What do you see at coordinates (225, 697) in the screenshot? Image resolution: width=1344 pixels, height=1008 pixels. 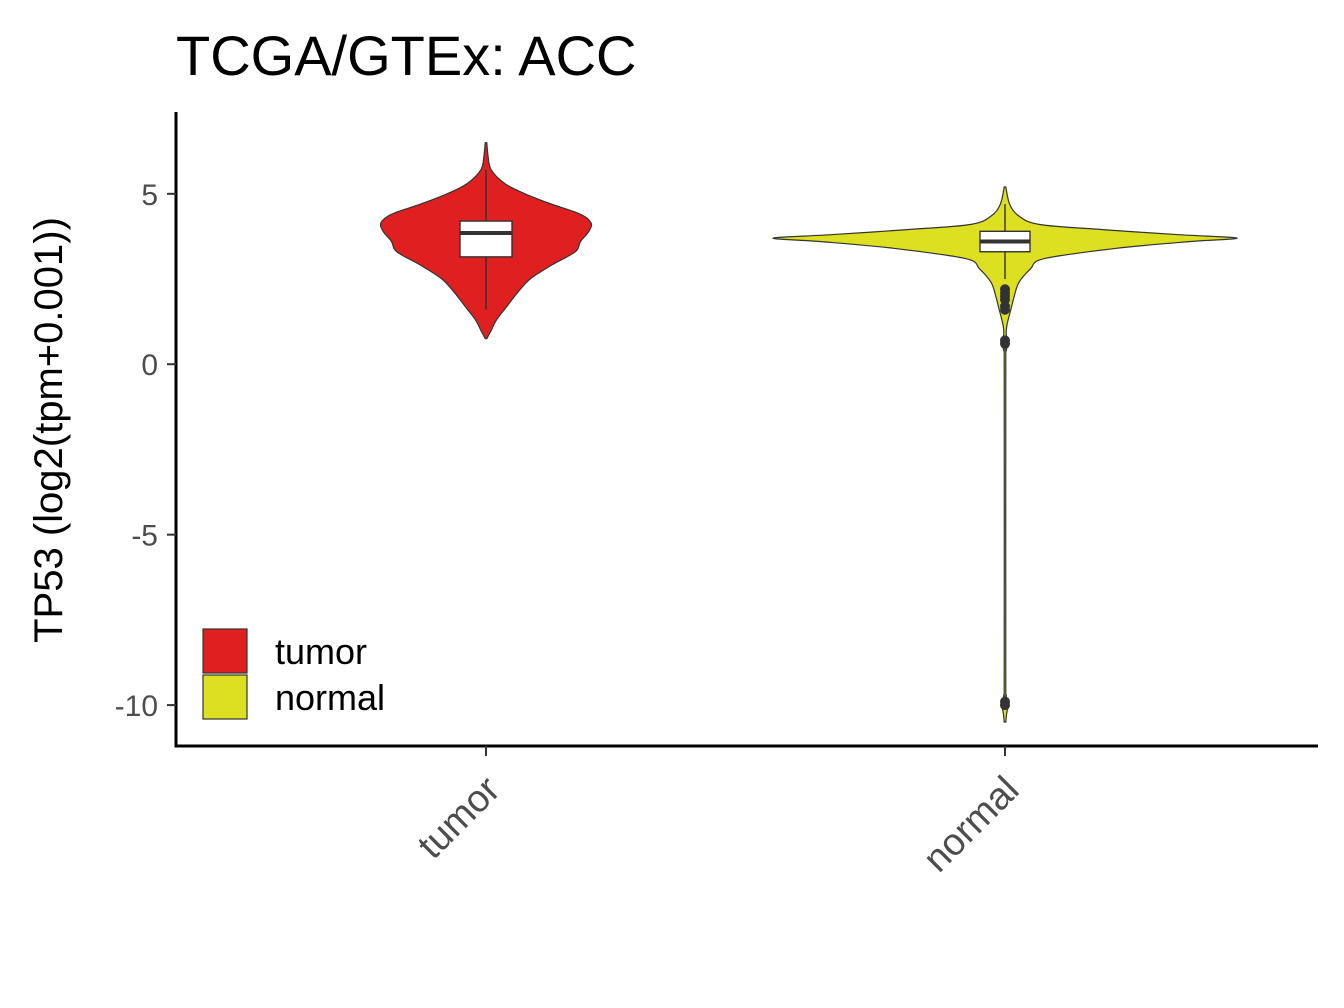 I see `legend-key-normal` at bounding box center [225, 697].